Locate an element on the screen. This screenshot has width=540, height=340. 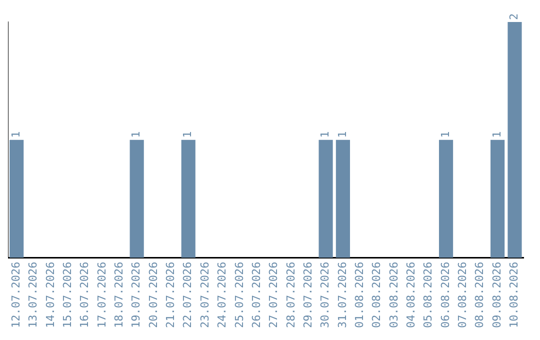
x-tick-label: 17.07.2026 is located at coordinates (101, 295).